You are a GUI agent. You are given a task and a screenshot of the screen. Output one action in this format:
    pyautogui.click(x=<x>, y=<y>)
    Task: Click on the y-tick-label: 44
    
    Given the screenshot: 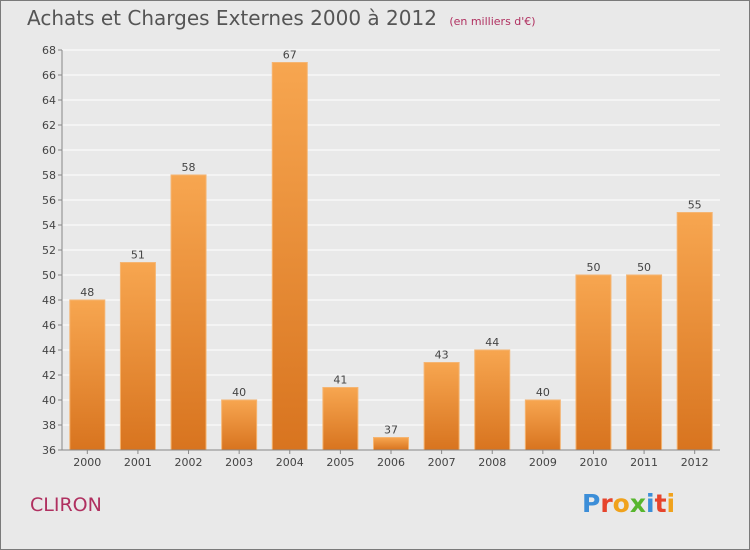 What is the action you would take?
    pyautogui.click(x=49, y=350)
    